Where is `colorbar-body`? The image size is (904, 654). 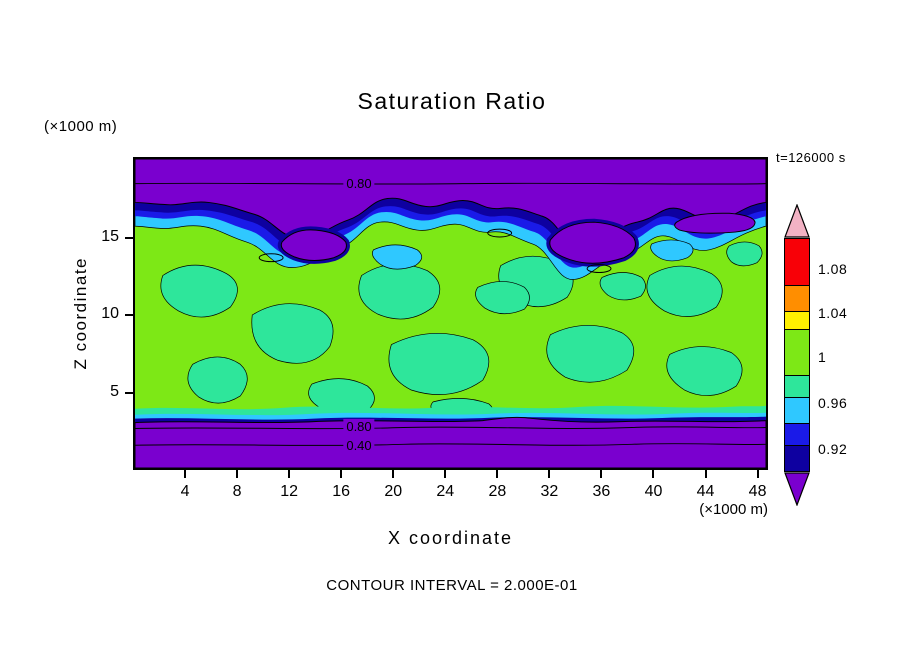 colorbar-body is located at coordinates (797, 355).